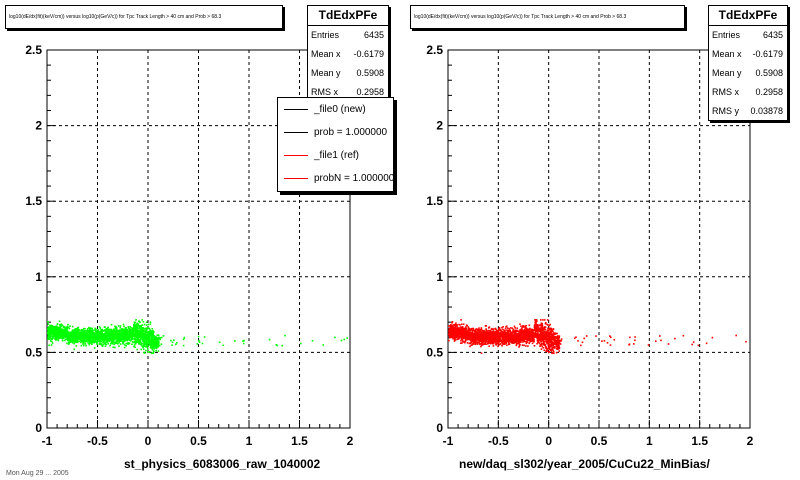 The image size is (800, 480). I want to click on y-tick-label: 1, so click(439, 277).